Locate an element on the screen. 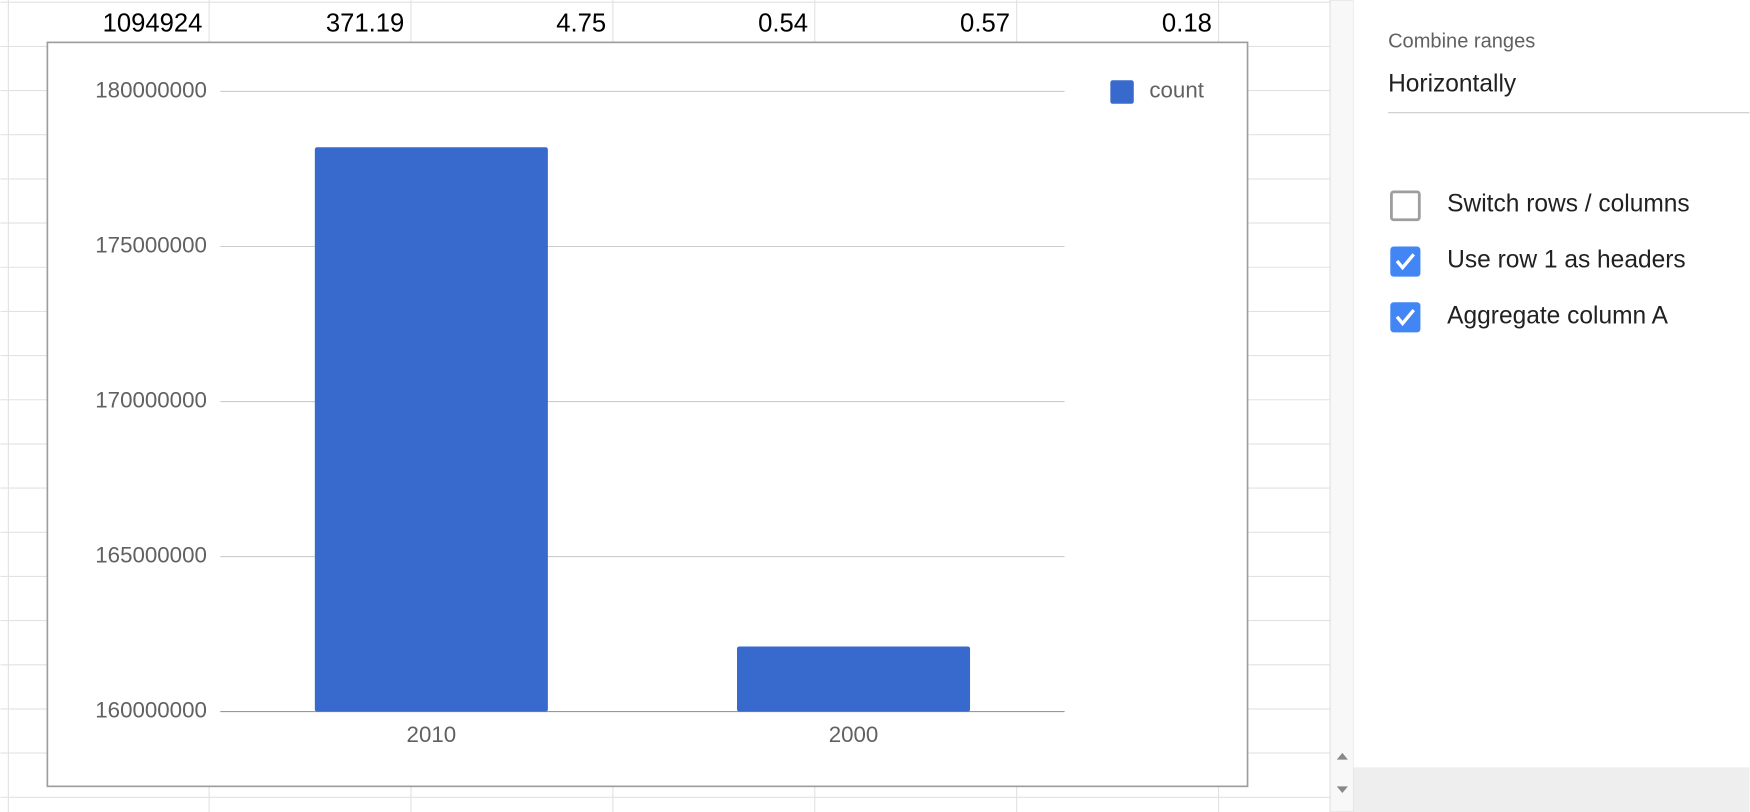 This screenshot has width=1750, height=812. cell: 371.19 is located at coordinates (365, 23).